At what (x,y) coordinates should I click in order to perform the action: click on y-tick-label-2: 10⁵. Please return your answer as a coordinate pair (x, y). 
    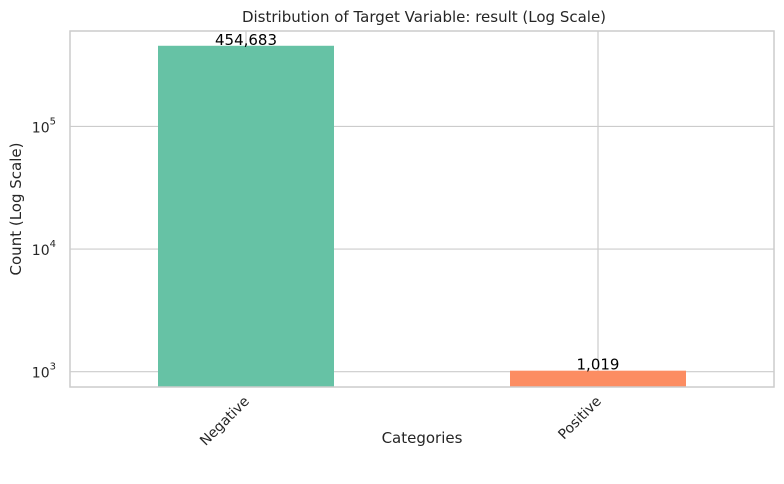
    Looking at the image, I should click on (44, 126).